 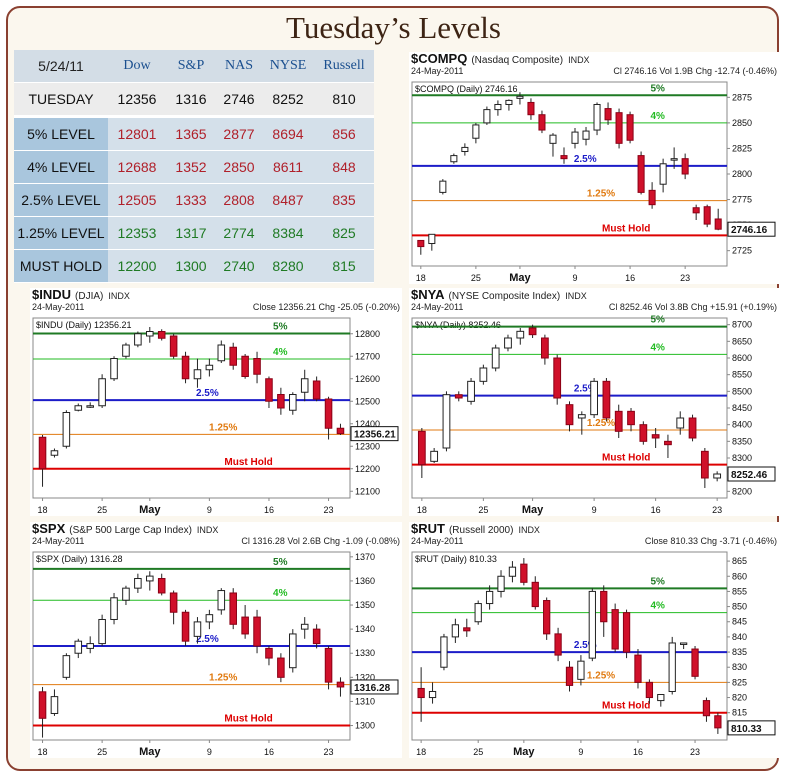 What do you see at coordinates (209, 752) in the screenshot?
I see `x-tick-label: 9` at bounding box center [209, 752].